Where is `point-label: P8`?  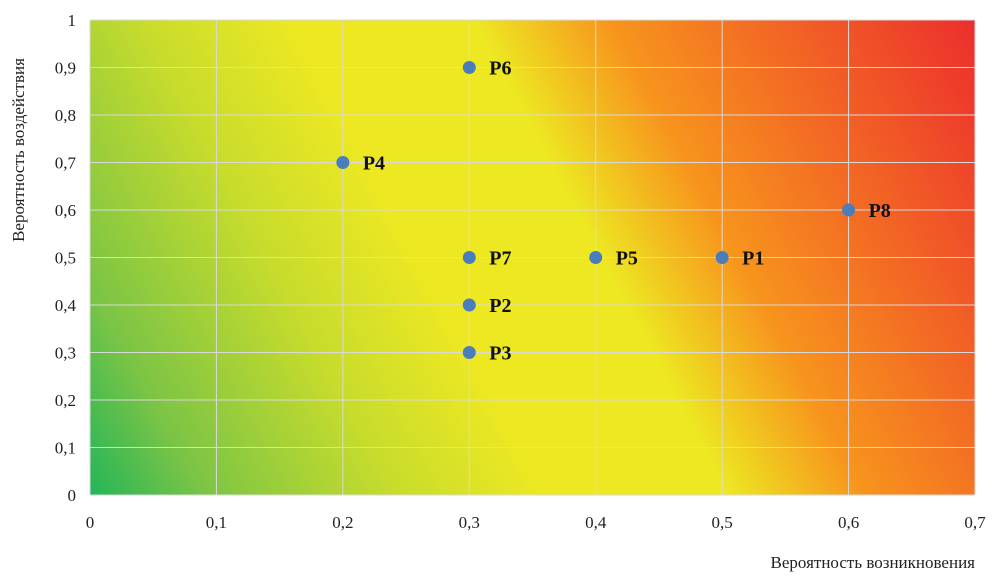 point-label: P8 is located at coordinates (880, 211).